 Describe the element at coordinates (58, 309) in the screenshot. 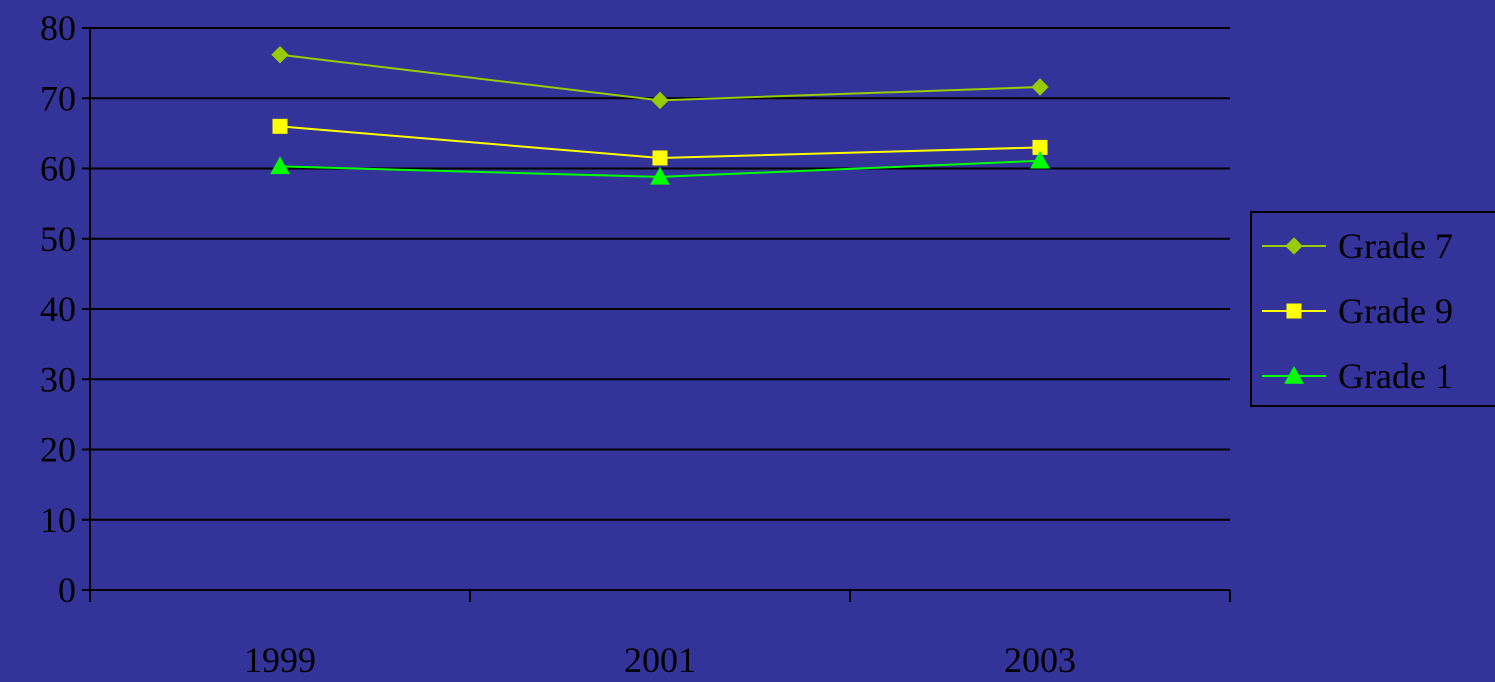

I see `y-tick-label: 40` at that location.